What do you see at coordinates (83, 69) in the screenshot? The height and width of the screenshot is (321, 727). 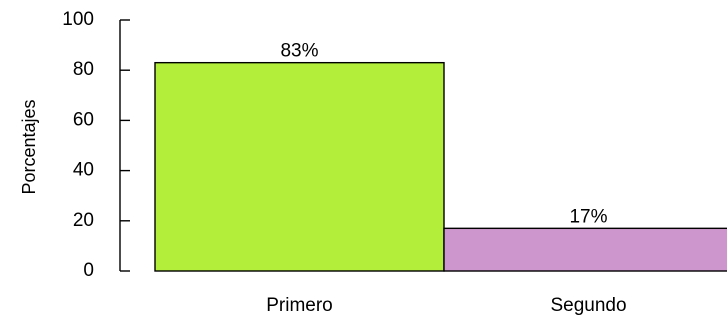 I see `y-tick-label: 80` at bounding box center [83, 69].